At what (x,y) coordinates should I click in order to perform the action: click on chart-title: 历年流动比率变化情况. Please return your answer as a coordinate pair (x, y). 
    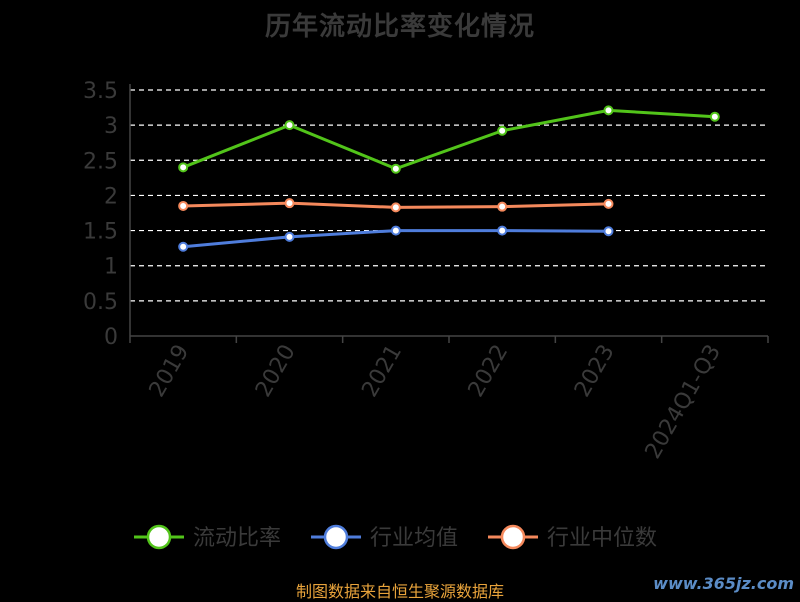
    Looking at the image, I should click on (399, 27).